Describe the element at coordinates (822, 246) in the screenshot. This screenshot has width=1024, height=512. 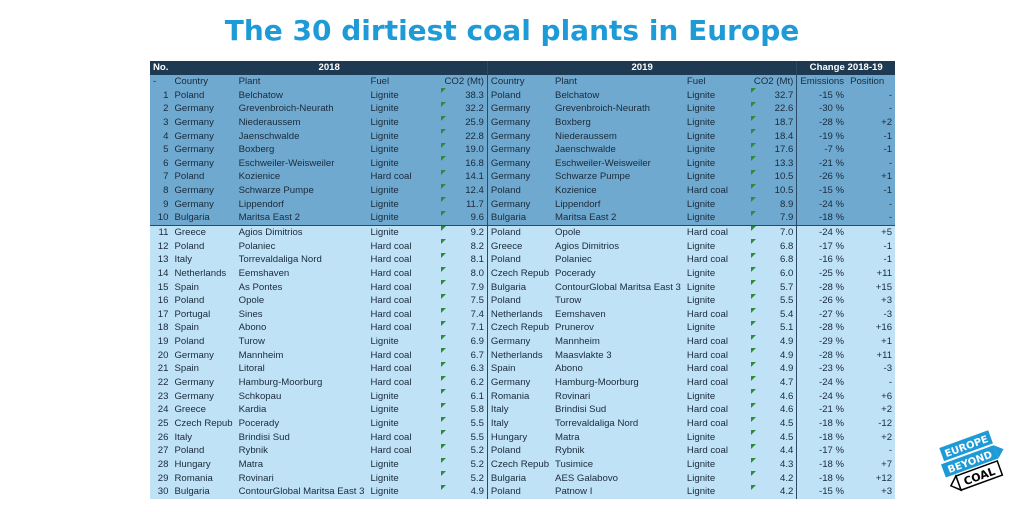
I see `emissions-change-cell: -17 %` at that location.